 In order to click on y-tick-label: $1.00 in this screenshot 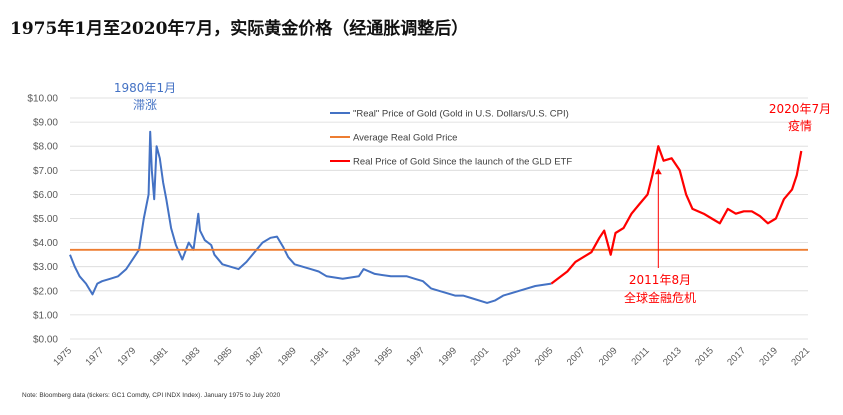, I will do `click(45, 315)`.